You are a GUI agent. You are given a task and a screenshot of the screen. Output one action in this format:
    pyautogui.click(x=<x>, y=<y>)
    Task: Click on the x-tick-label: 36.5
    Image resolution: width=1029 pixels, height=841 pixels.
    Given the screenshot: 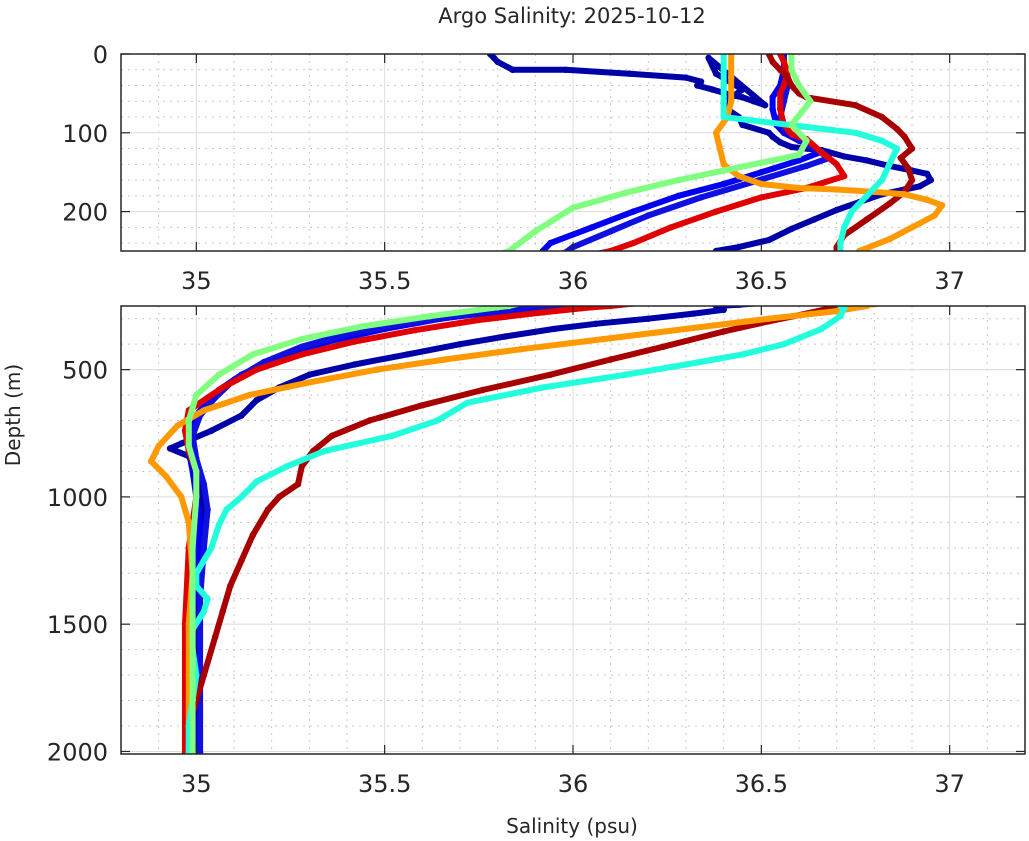 What is the action you would take?
    pyautogui.click(x=761, y=281)
    